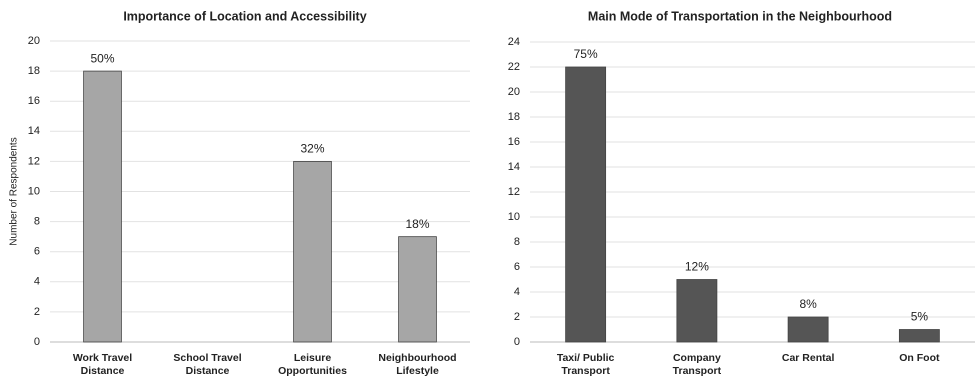  Describe the element at coordinates (919, 358) in the screenshot. I see `x-tick-label: On Foot` at that location.